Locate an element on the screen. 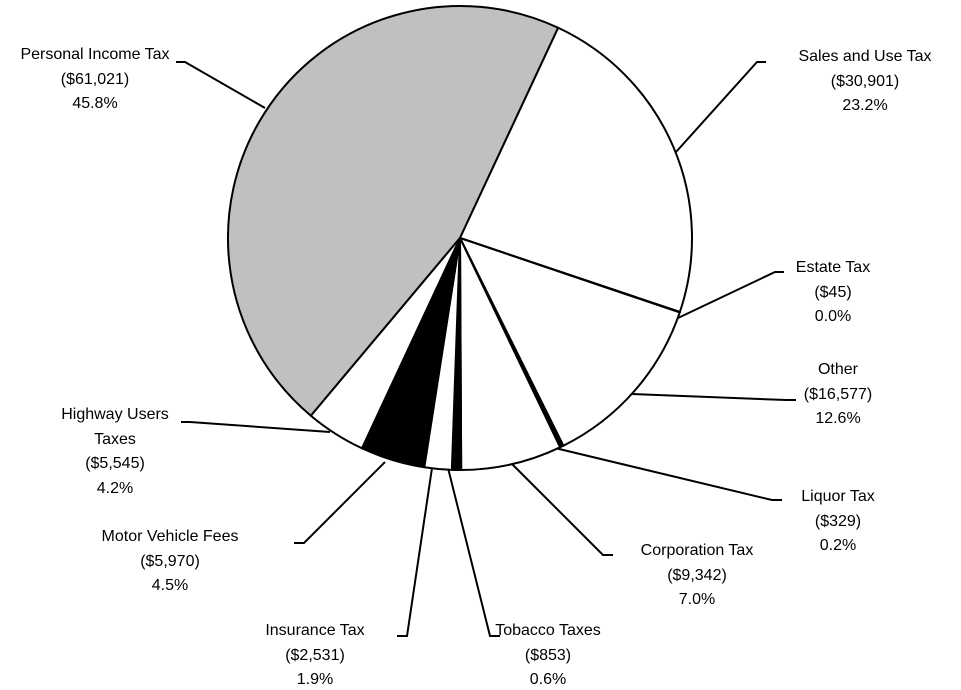 The height and width of the screenshot is (690, 961). slice-label: Insurance Tax ($2,531) 1.9% is located at coordinates (314, 654).